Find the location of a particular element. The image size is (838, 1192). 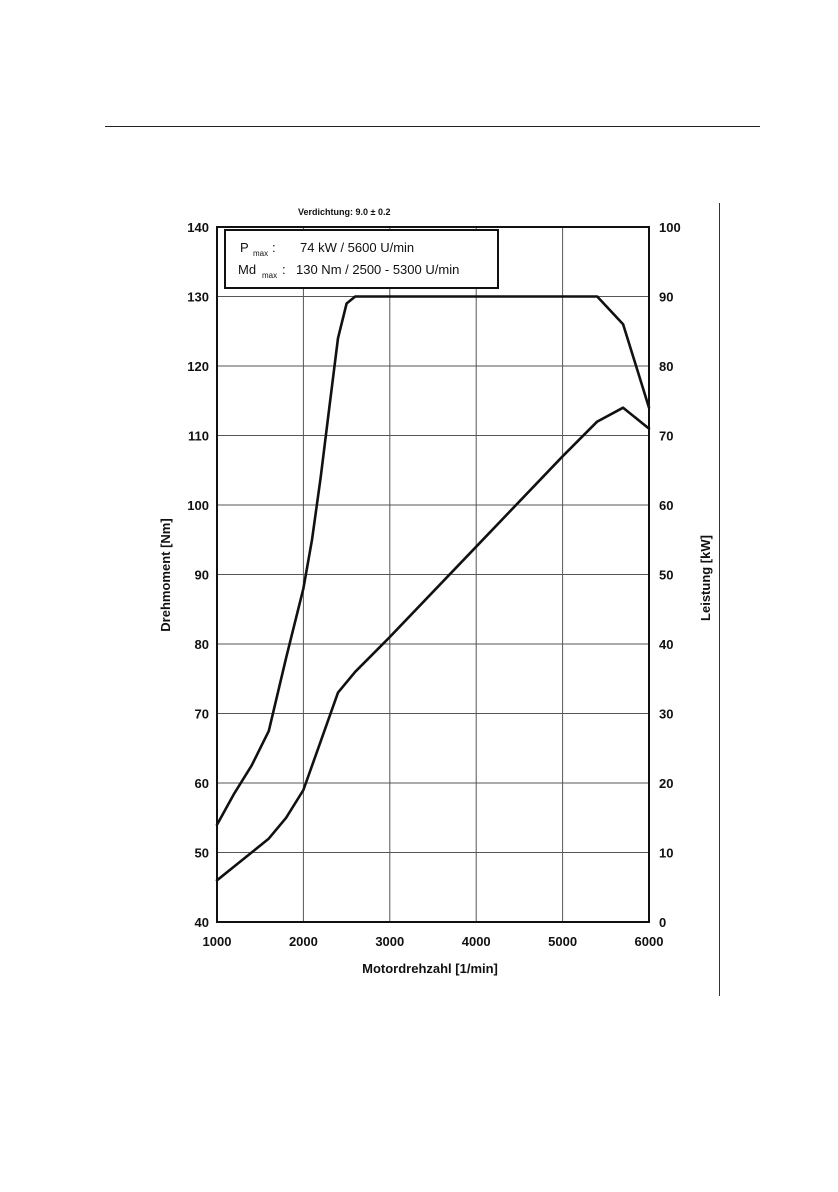

x-tick: 3000 is located at coordinates (389, 941).